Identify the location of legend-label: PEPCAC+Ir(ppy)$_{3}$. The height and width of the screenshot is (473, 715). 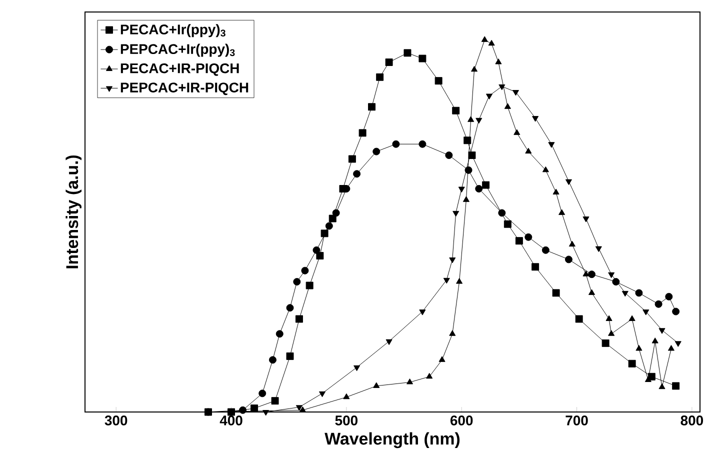
(177, 50).